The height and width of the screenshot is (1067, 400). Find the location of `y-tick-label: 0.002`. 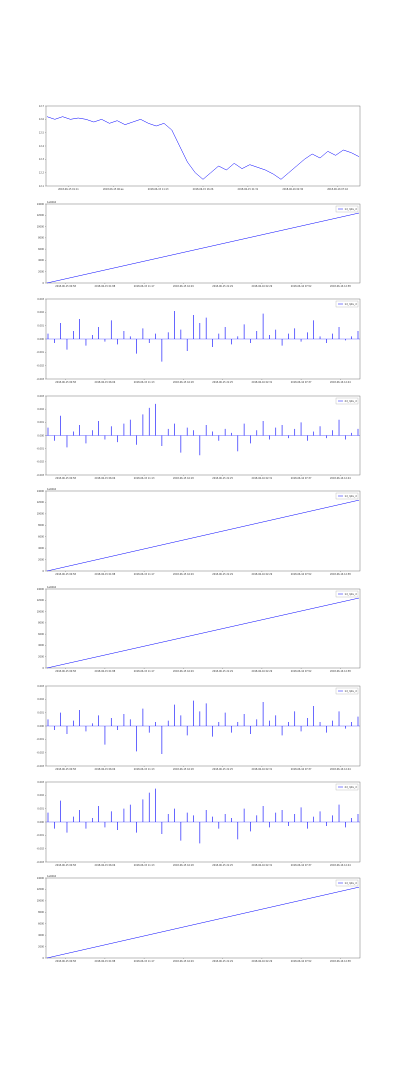

y-tick-label: 0.002 is located at coordinates (40, 312).